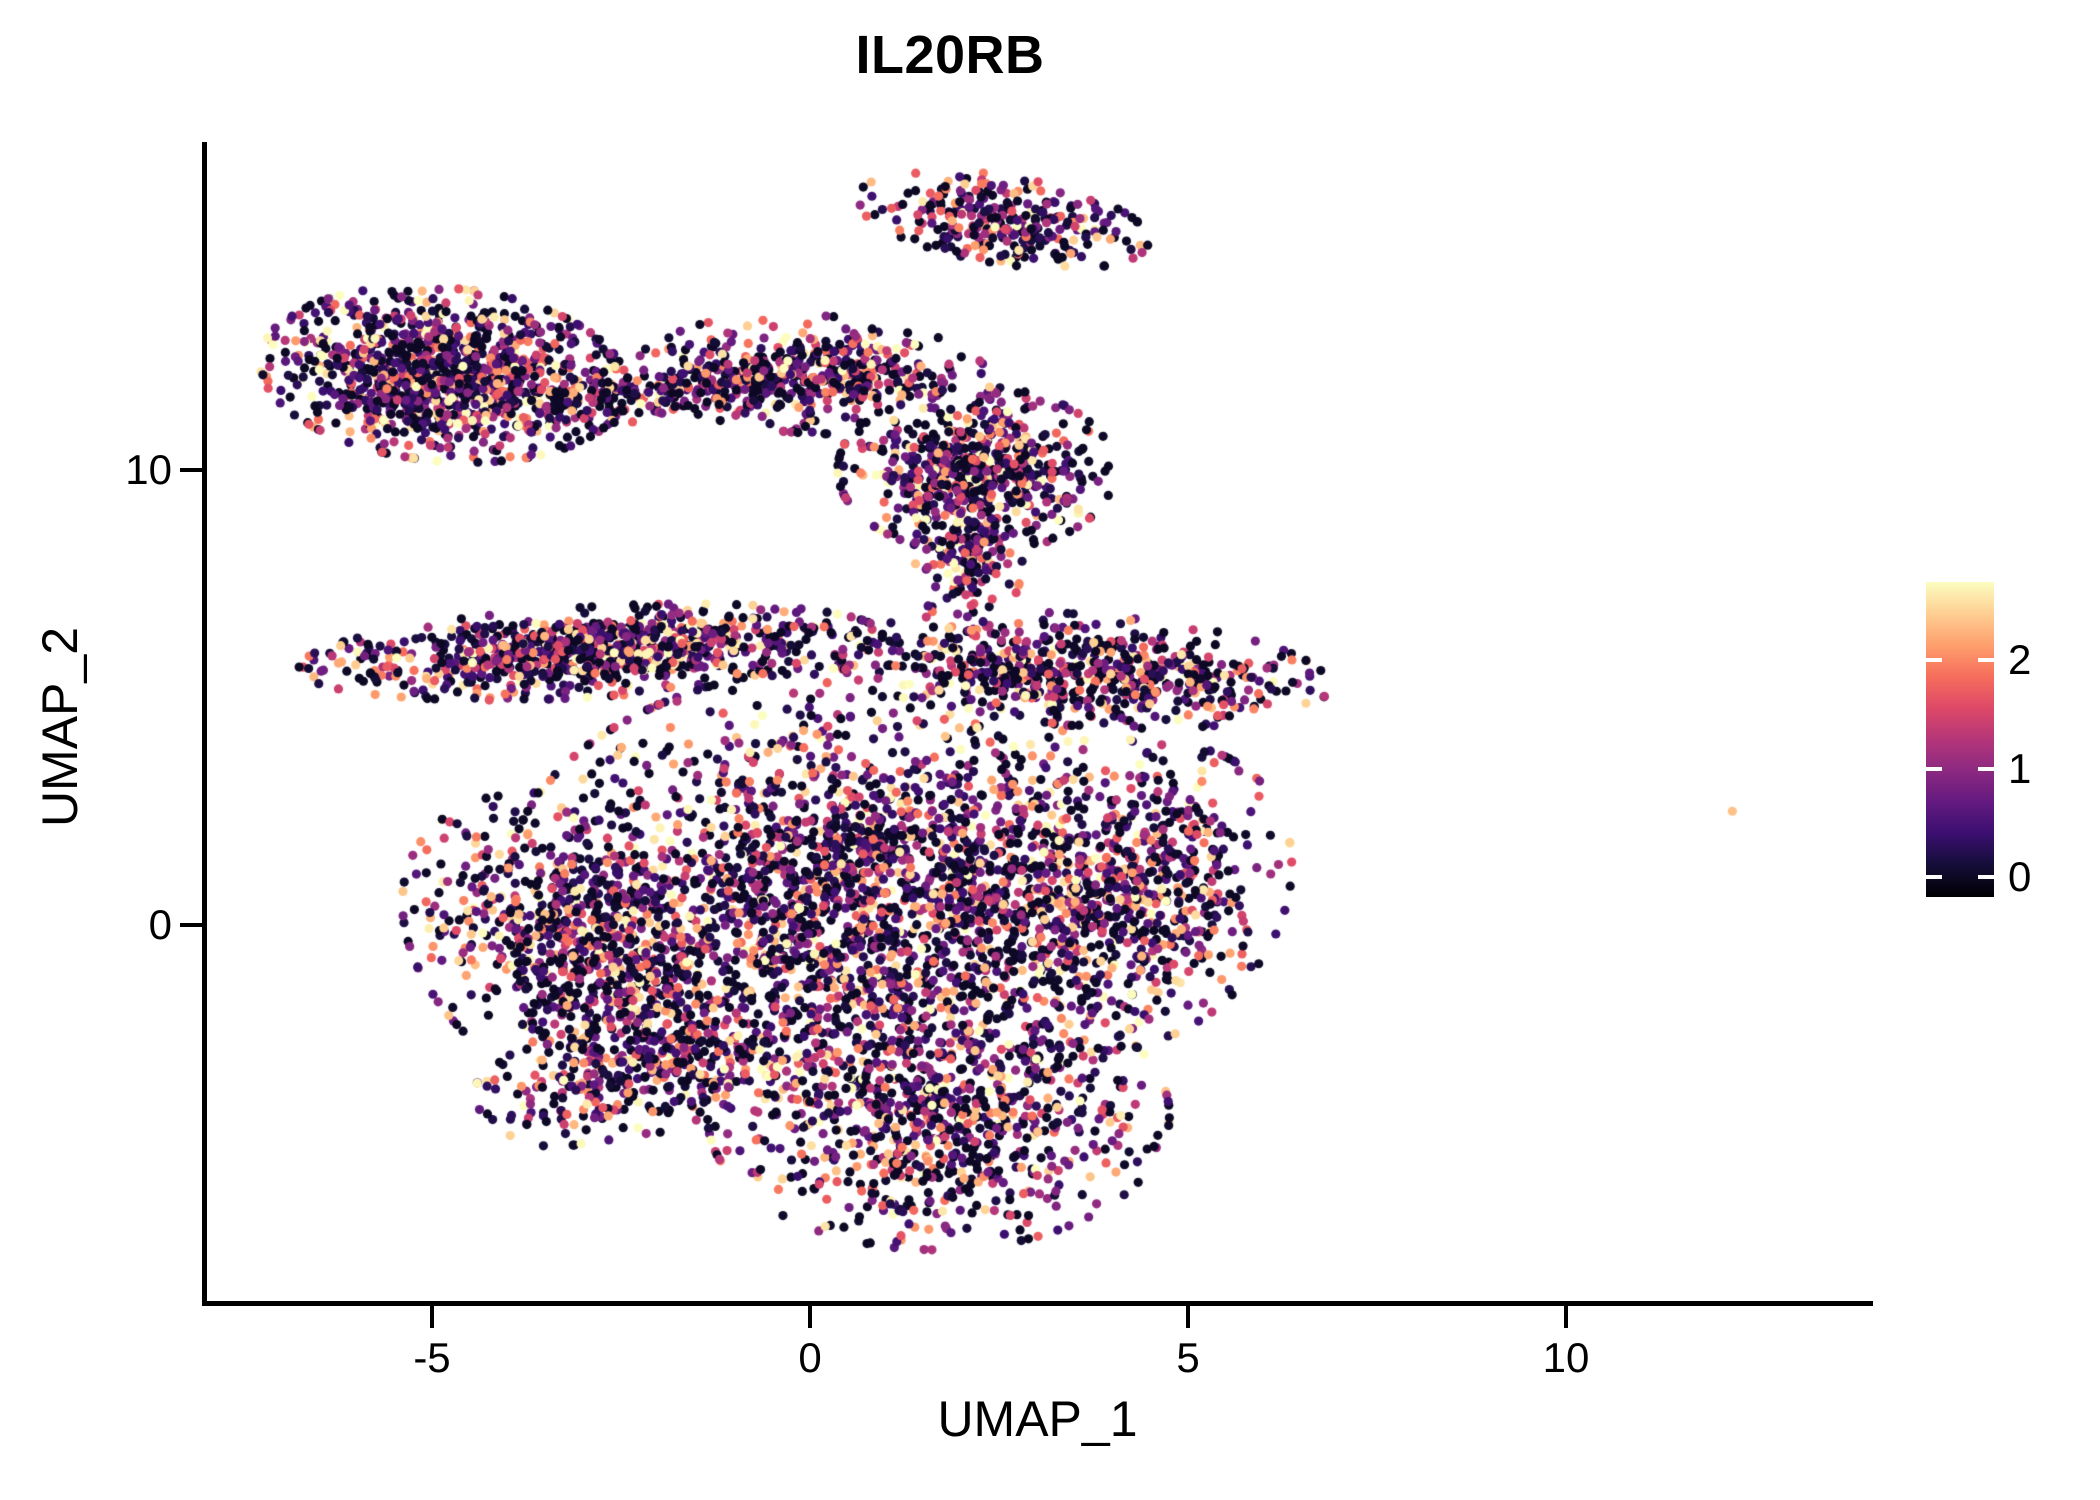 The image size is (2100, 1500). What do you see at coordinates (1566, 1357) in the screenshot?
I see `x-axis-tick-label-10: 10` at bounding box center [1566, 1357].